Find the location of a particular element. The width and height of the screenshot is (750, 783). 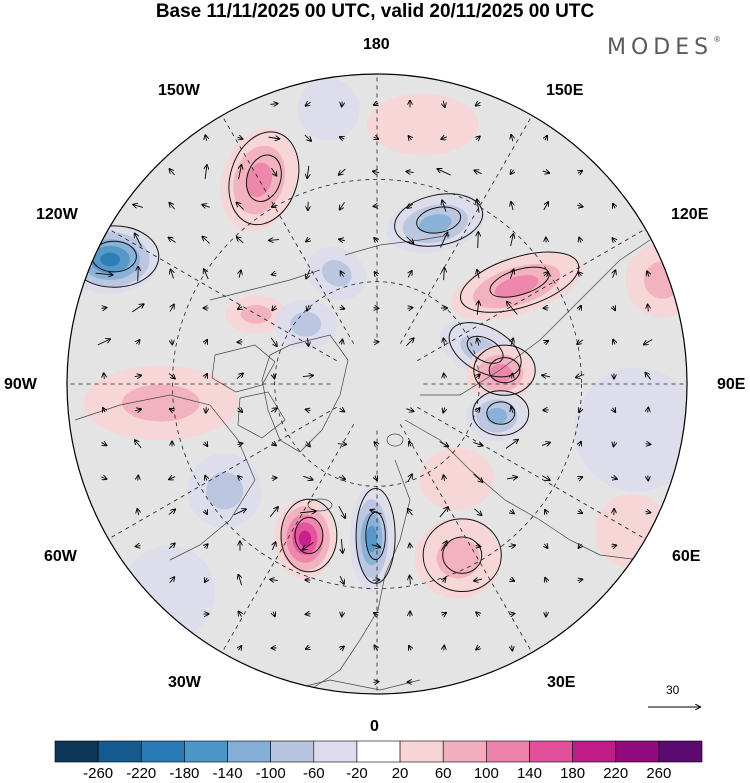

colorbar-tick-label: -100 is located at coordinates (270, 773).